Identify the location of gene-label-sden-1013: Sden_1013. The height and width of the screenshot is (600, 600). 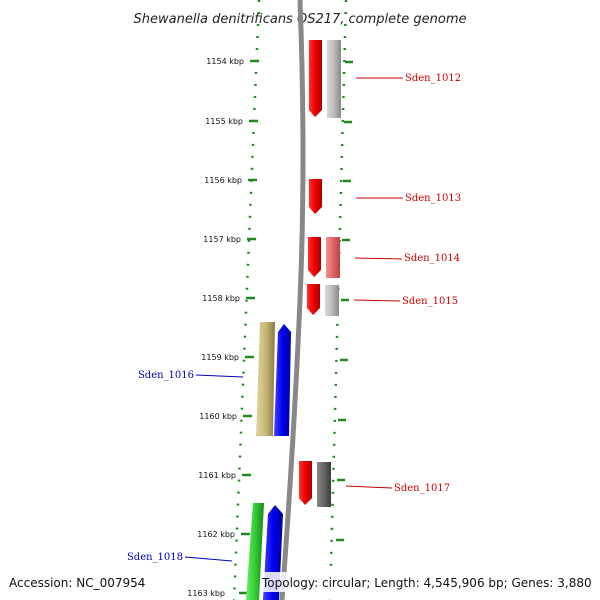
(433, 198).